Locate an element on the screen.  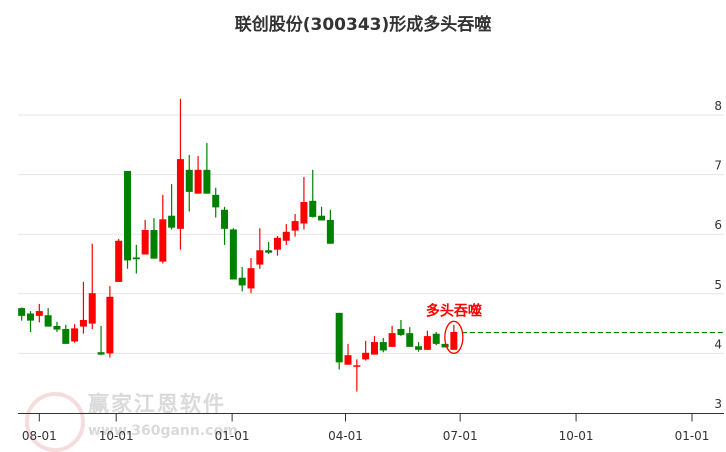
signal-label: 多头吞噬 is located at coordinates (454, 311).